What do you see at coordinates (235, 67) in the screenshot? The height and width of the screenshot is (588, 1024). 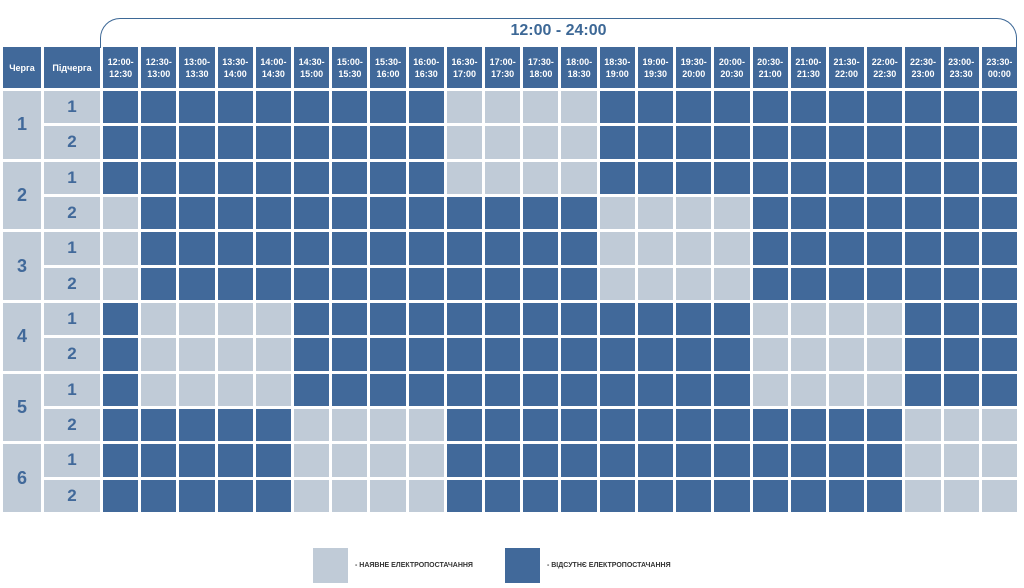 I see `time-slot-header: 13:30- 14:00` at bounding box center [235, 67].